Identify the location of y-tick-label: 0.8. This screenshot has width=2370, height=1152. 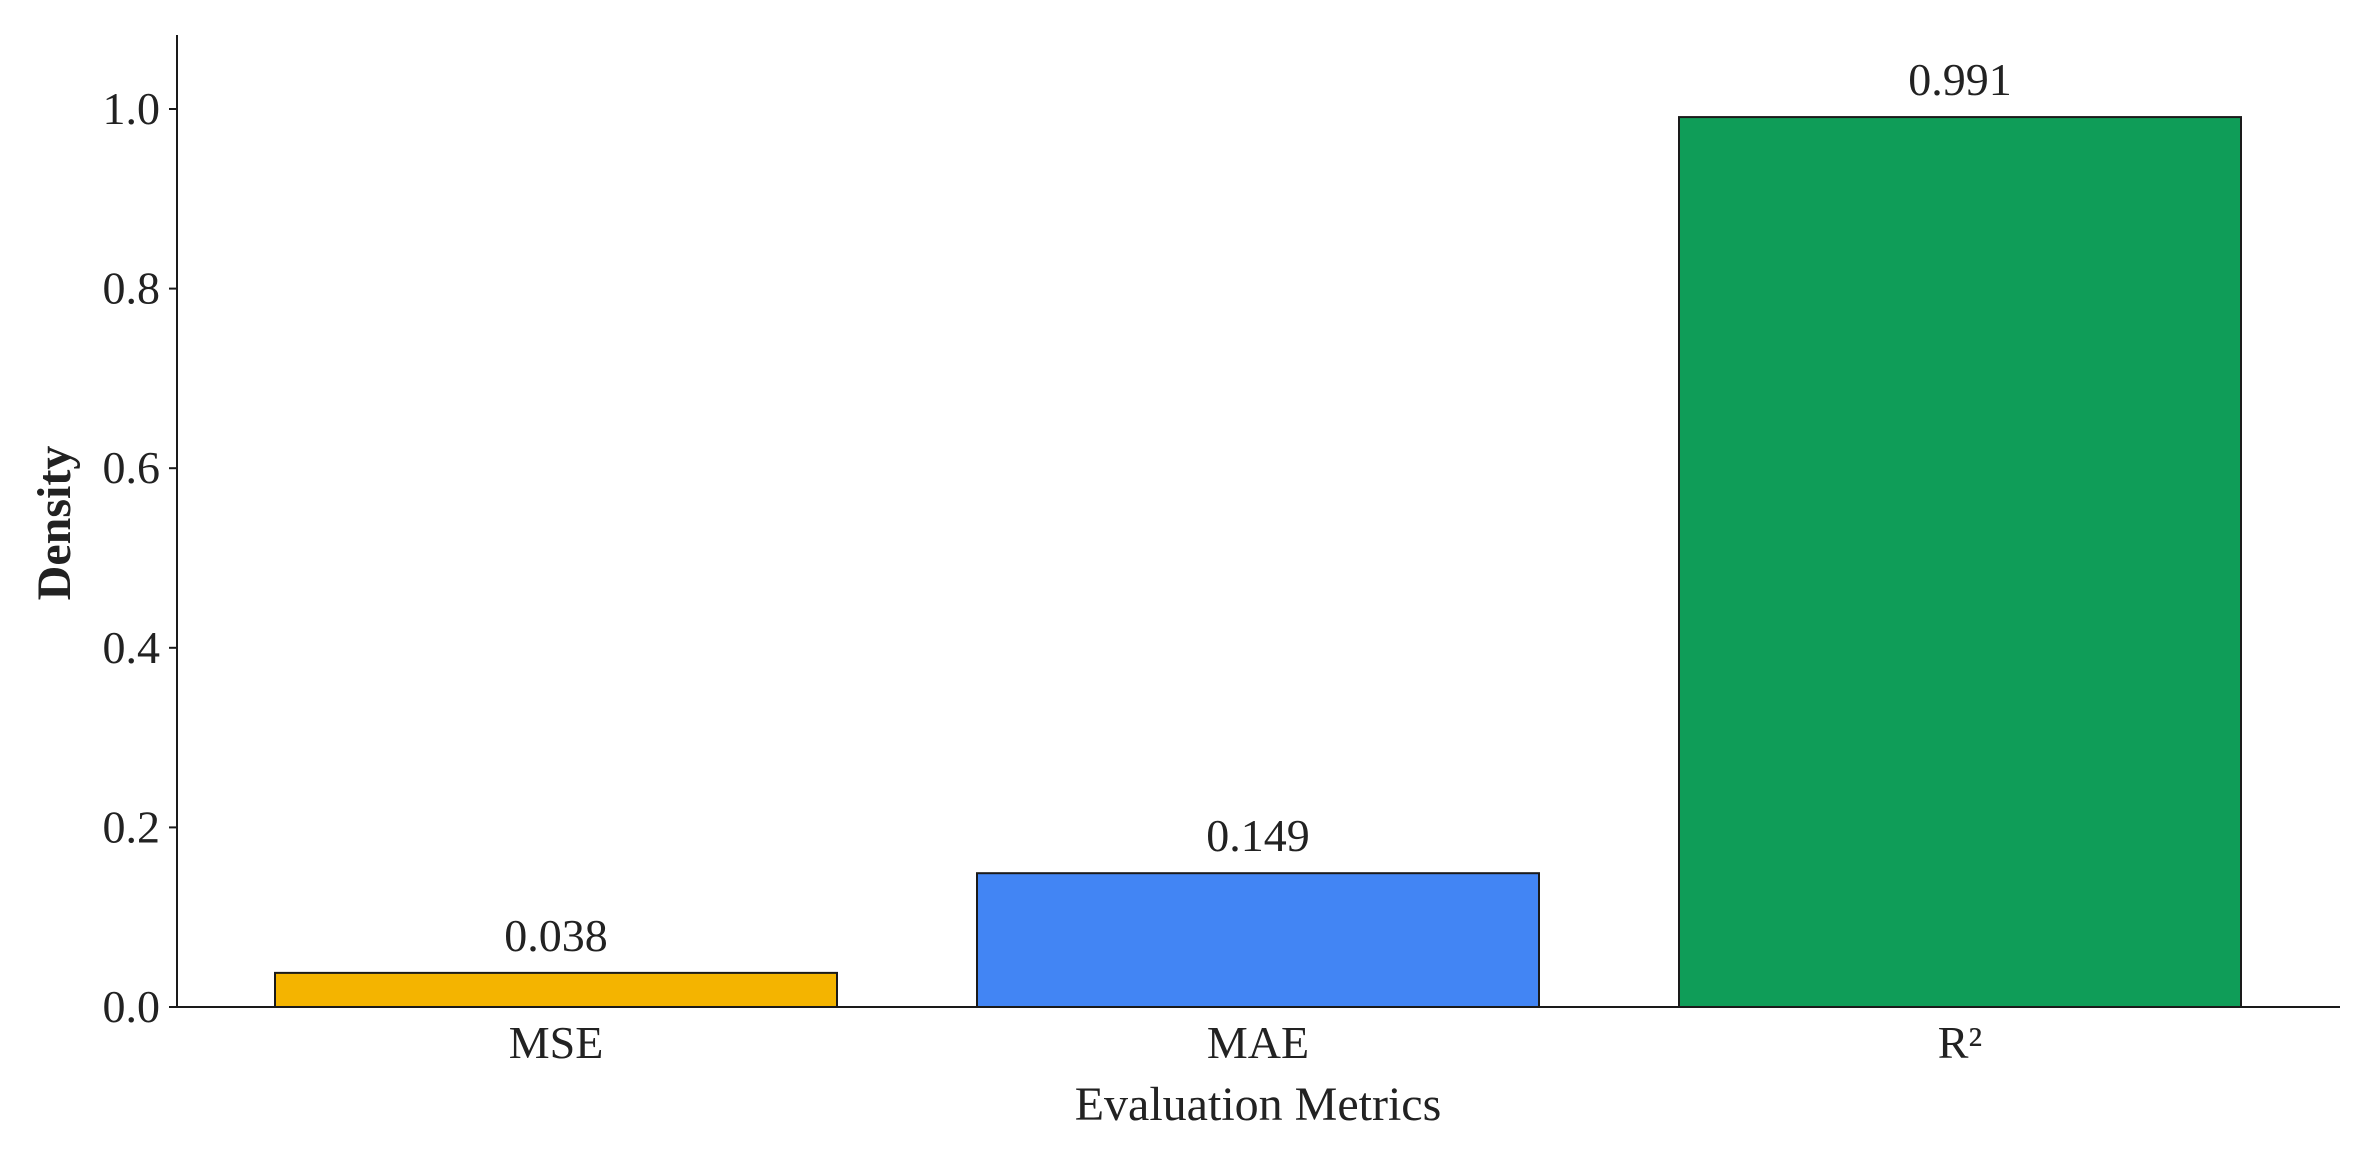
(132, 288).